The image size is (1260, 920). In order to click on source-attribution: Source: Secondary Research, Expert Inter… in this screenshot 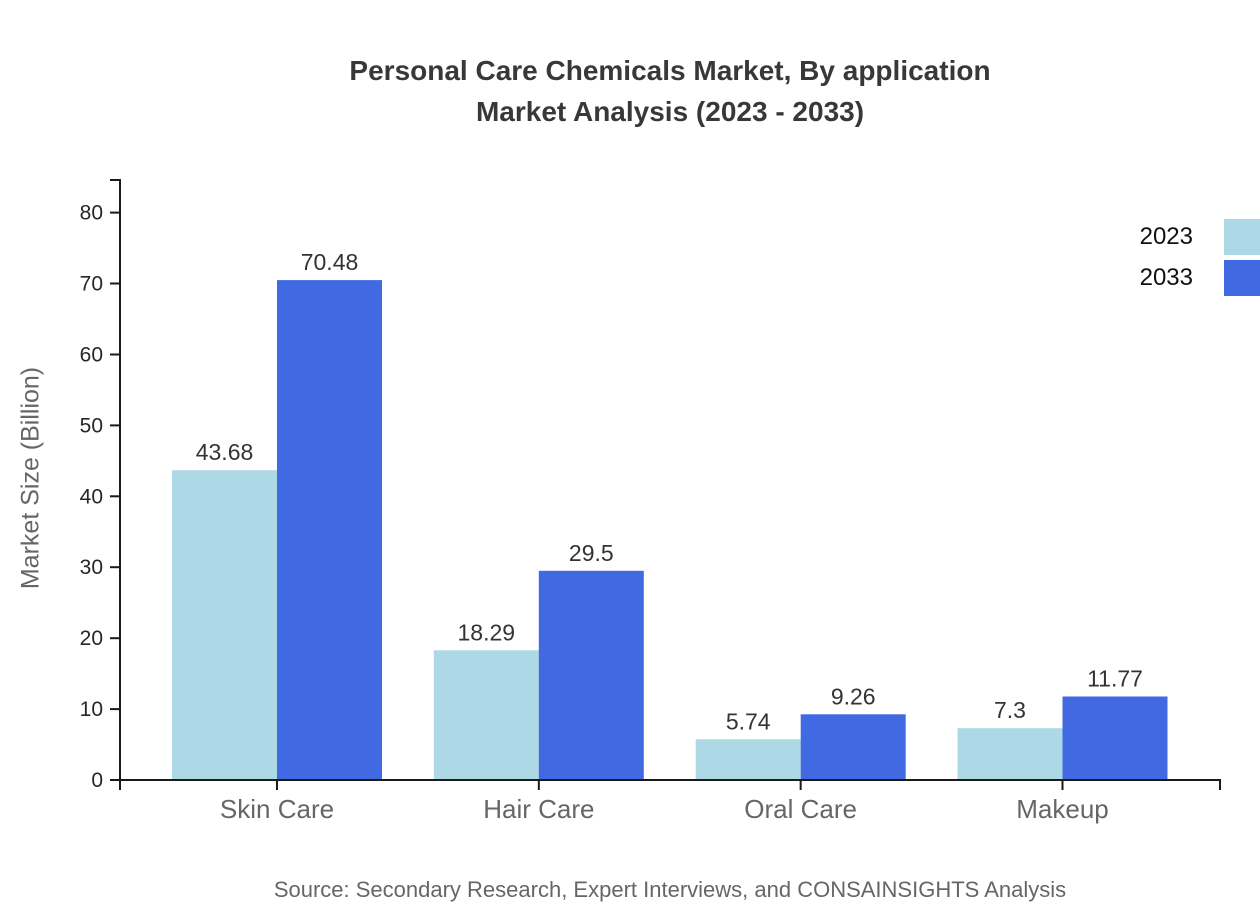, I will do `click(670, 889)`.